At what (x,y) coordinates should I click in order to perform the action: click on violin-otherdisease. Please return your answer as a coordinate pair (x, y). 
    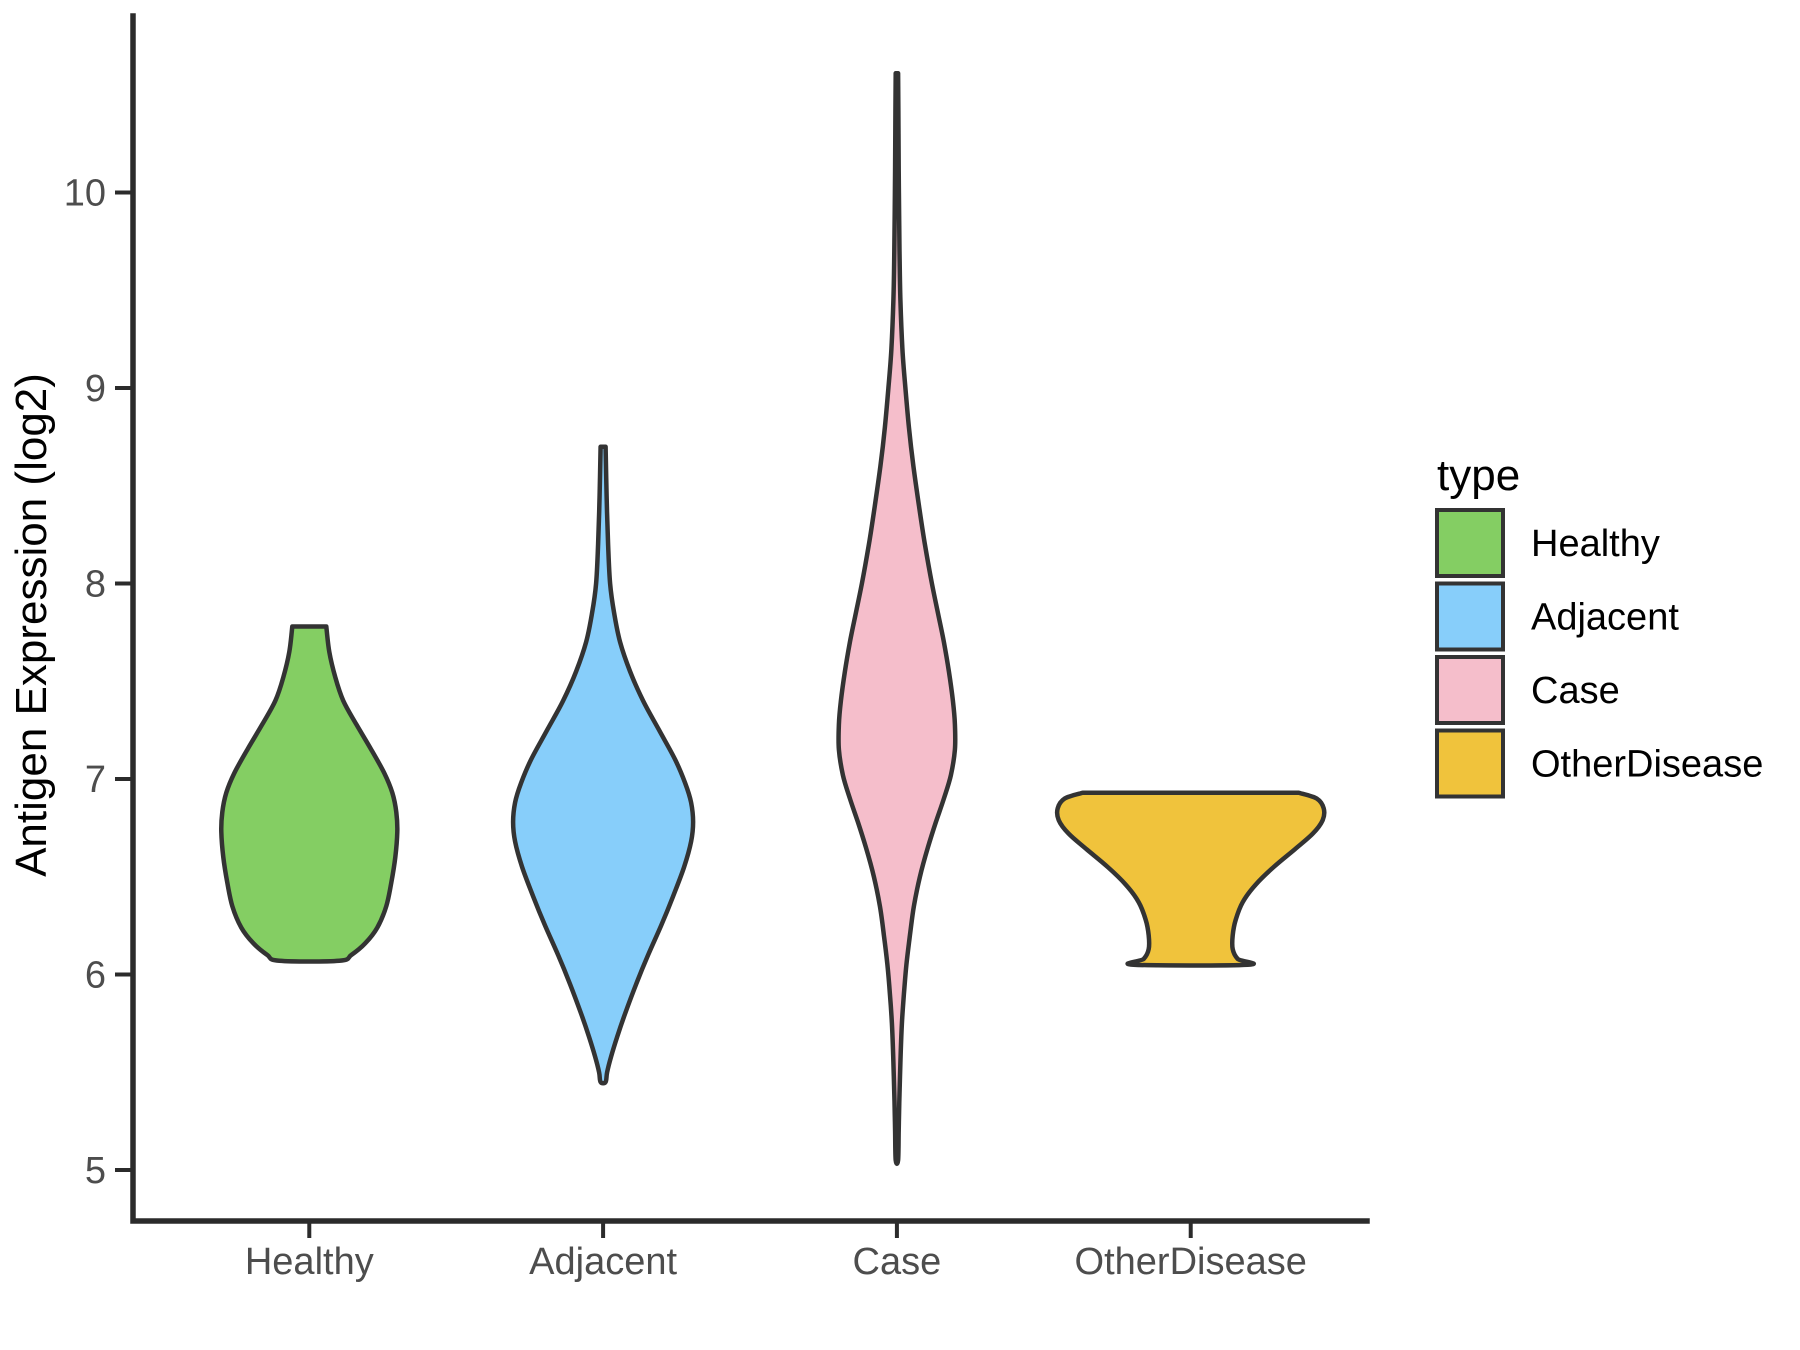
    Looking at the image, I should click on (1190, 879).